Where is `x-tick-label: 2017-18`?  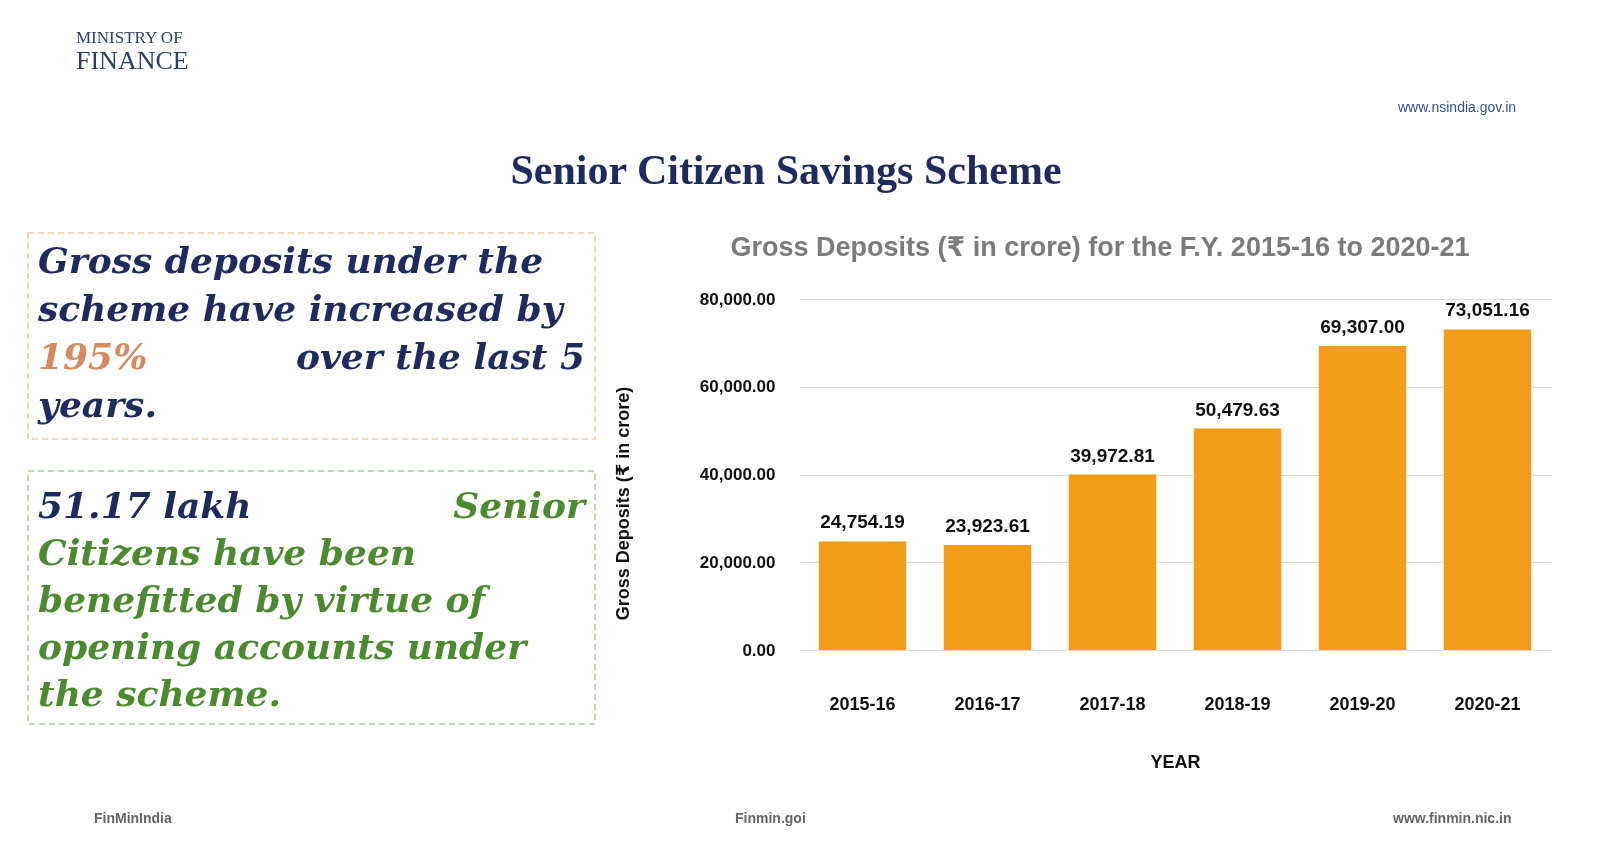
x-tick-label: 2017-18 is located at coordinates (1112, 703).